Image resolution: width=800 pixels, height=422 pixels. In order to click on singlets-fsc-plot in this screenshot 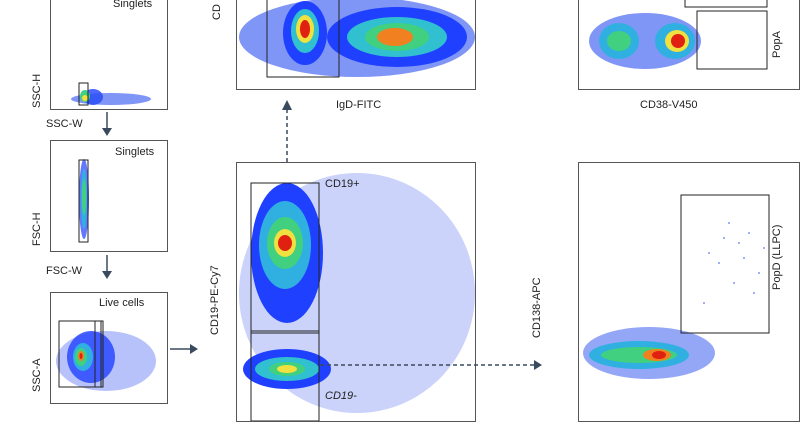, I will do `click(83, 201)`.